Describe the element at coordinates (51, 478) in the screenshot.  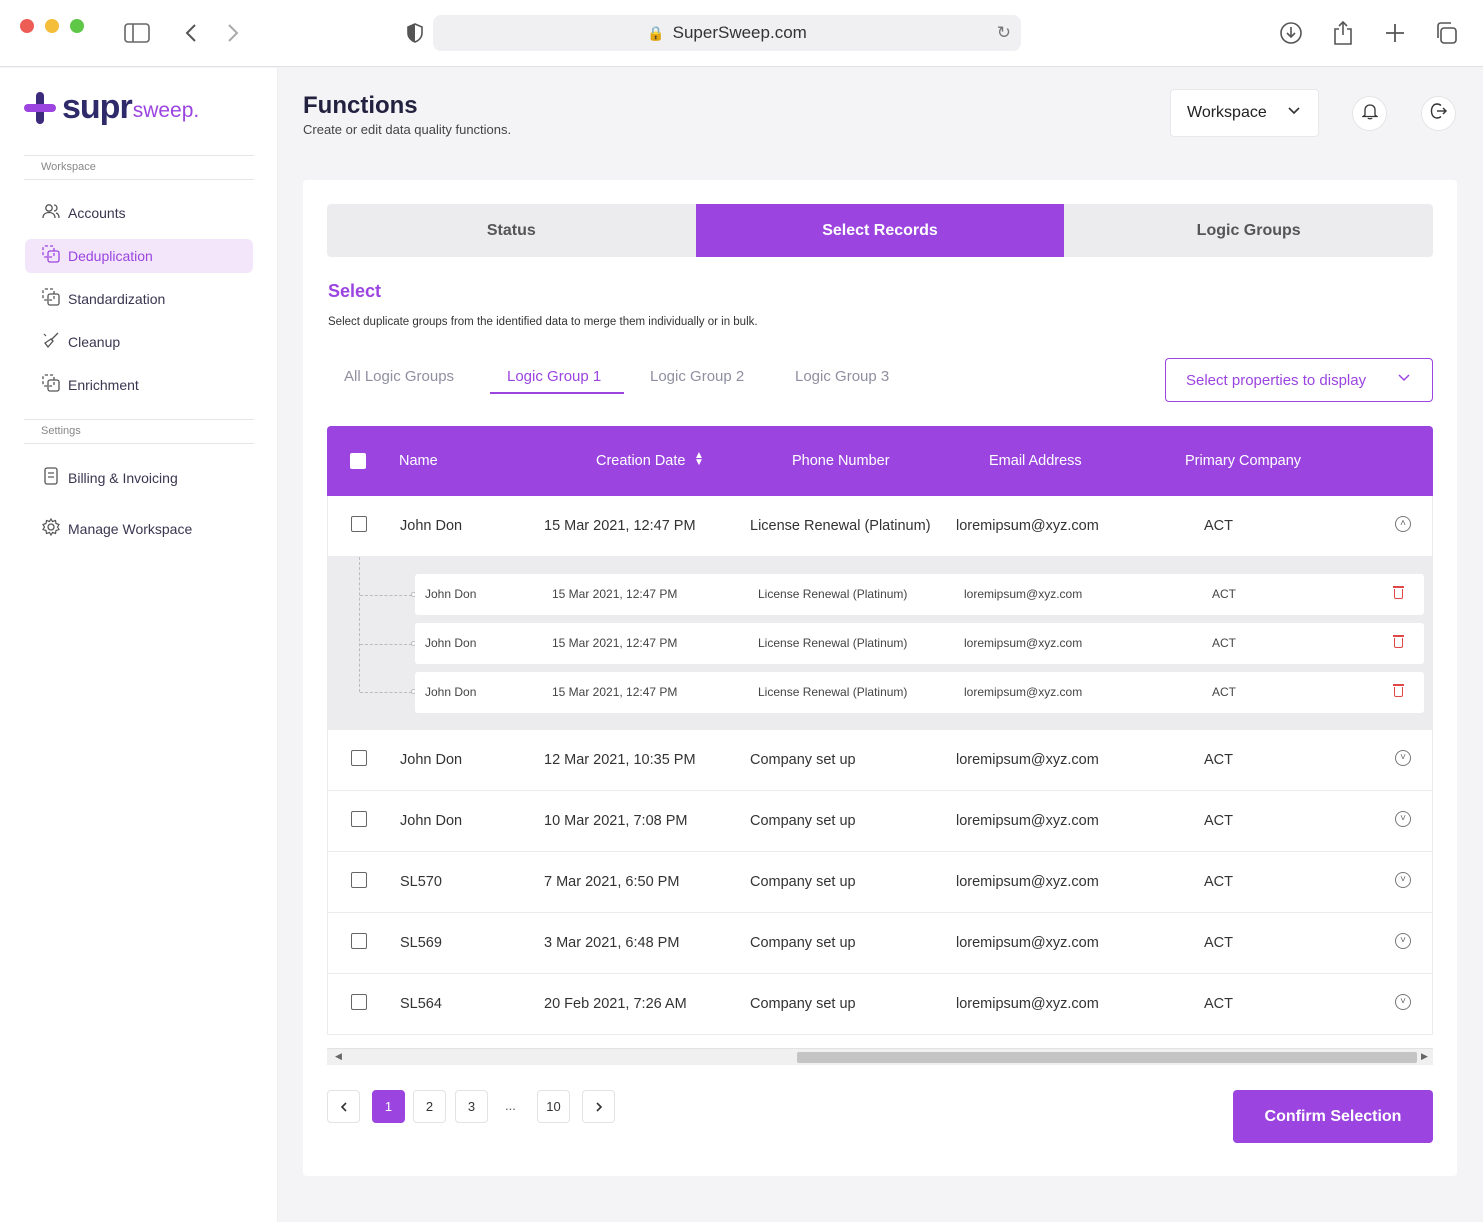
I see `invoice-icon` at that location.